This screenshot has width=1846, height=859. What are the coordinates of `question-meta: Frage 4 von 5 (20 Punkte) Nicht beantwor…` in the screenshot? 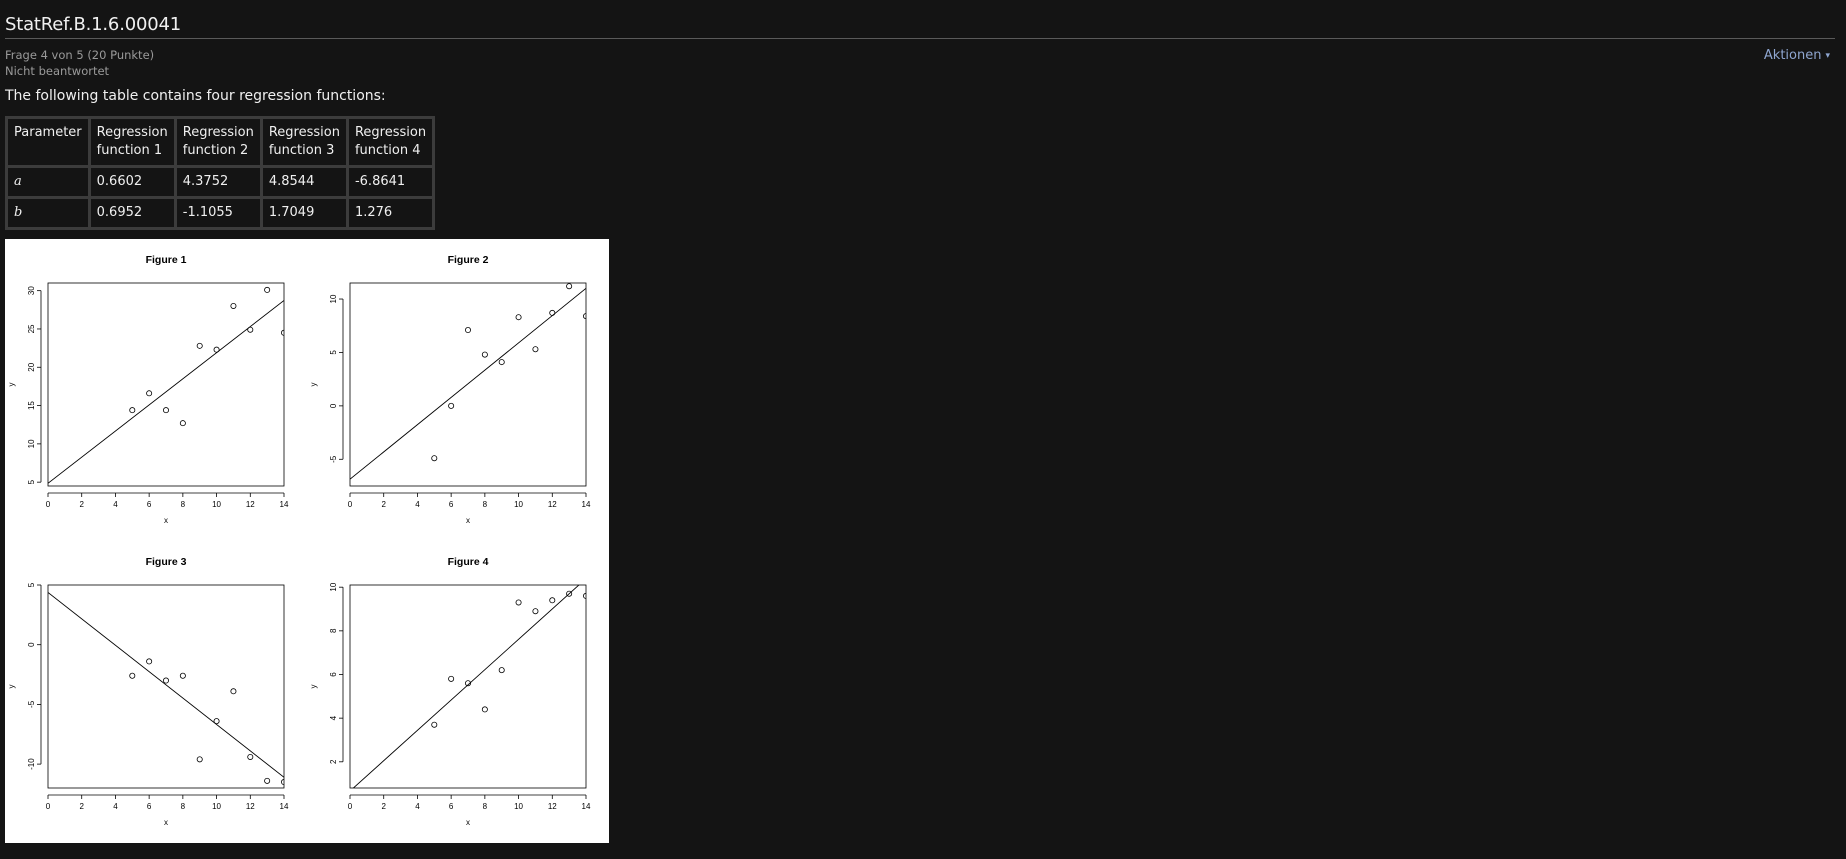 It's located at (79, 63).